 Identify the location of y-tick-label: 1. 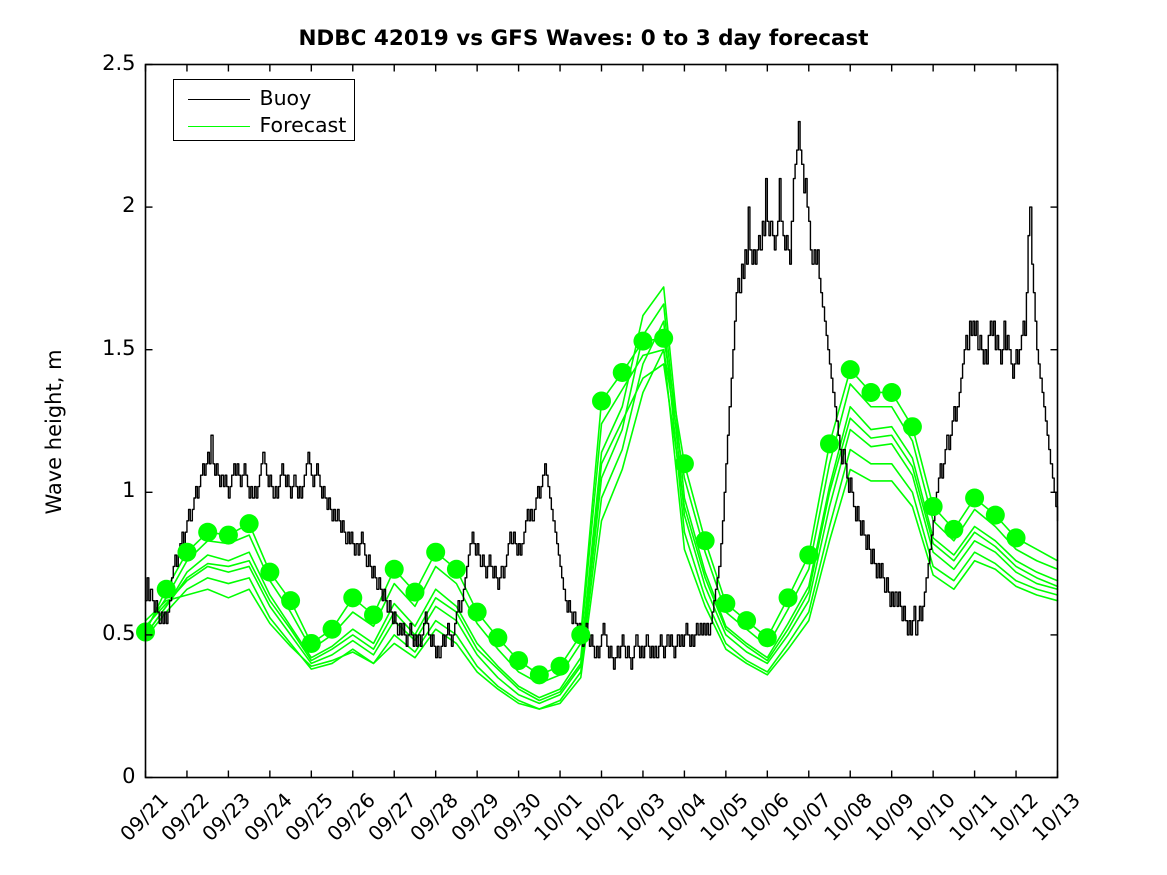
(129, 490).